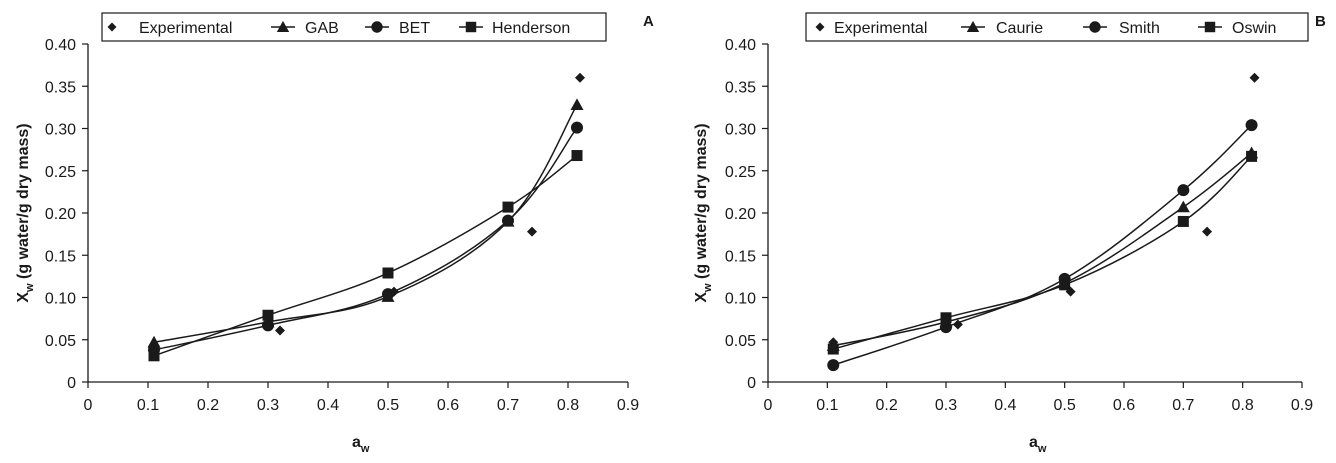 This screenshot has width=1336, height=463. I want to click on legend: Experimental GAB BET Henderson, so click(354, 27).